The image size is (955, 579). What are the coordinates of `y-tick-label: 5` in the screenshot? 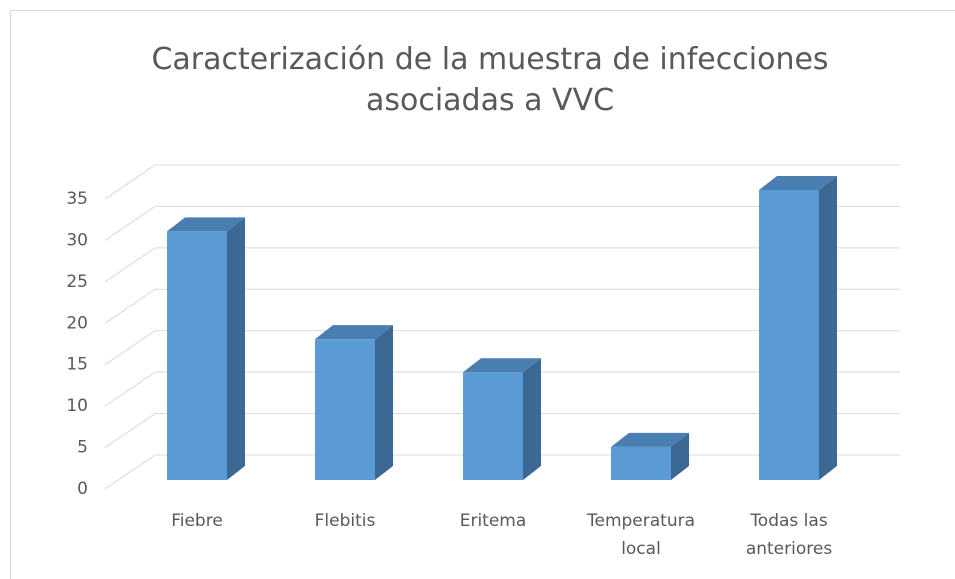 It's located at (82, 448).